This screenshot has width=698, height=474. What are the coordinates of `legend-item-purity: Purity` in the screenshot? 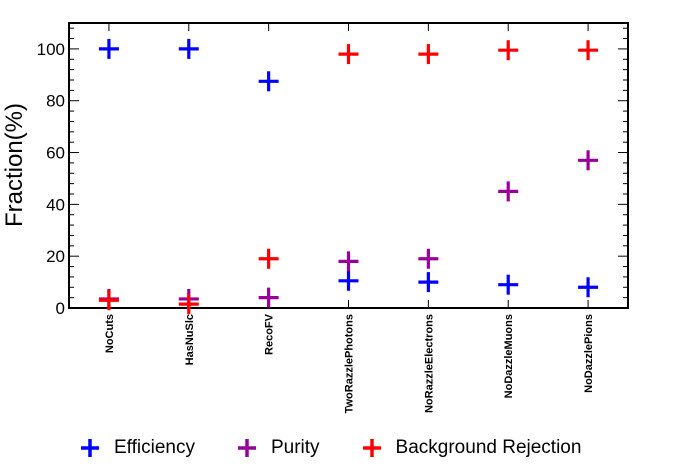 It's located at (278, 448).